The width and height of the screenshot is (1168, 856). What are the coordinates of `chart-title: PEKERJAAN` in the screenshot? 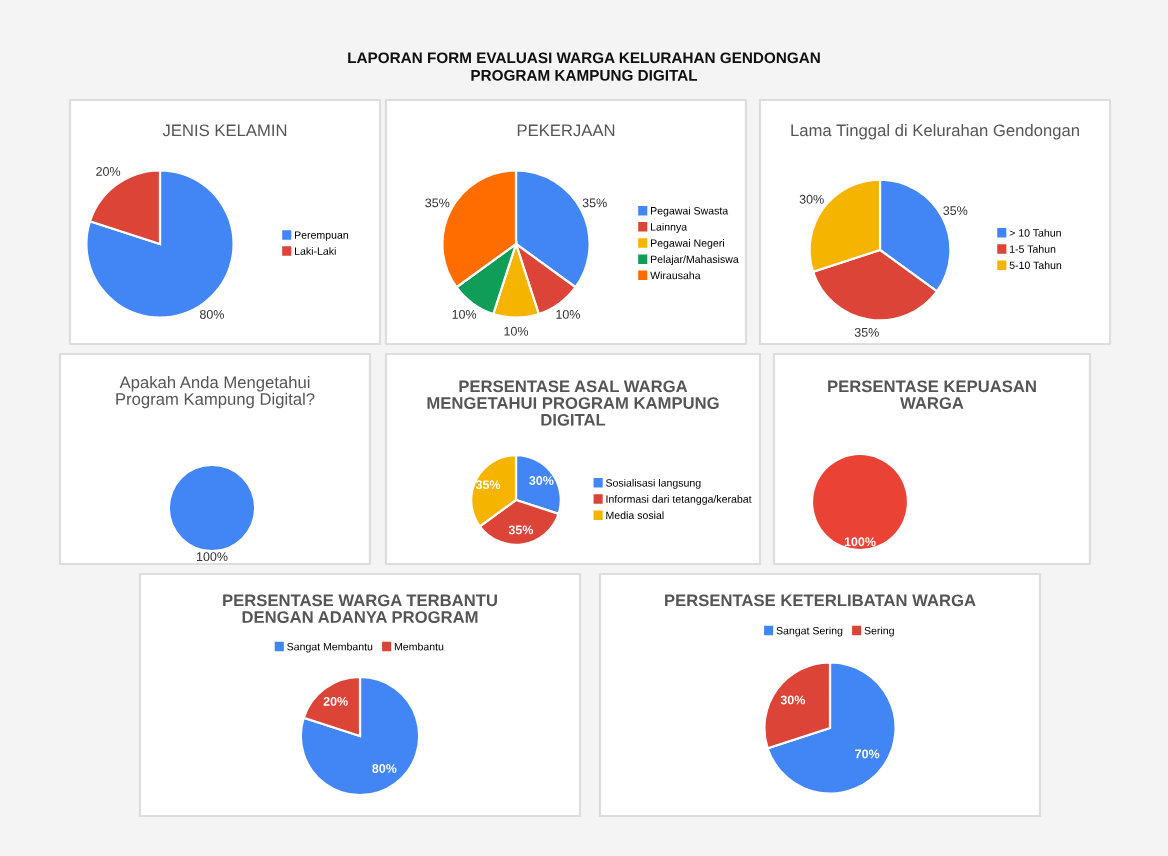 It's located at (566, 130).